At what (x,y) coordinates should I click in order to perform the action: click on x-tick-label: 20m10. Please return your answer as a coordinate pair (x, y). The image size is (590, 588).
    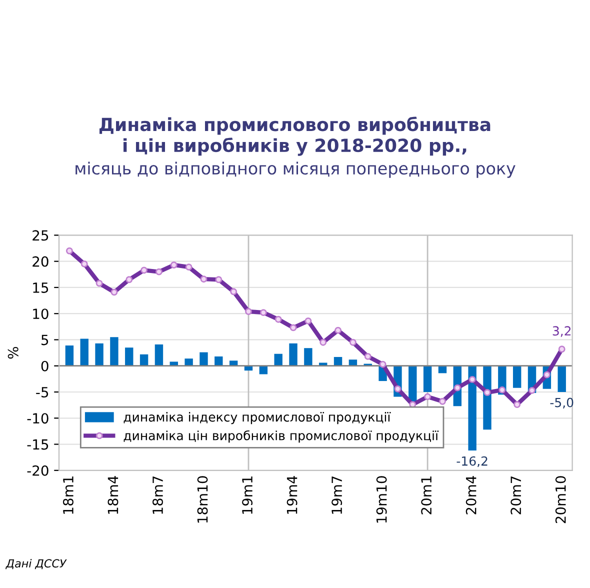
    Looking at the image, I should click on (560, 500).